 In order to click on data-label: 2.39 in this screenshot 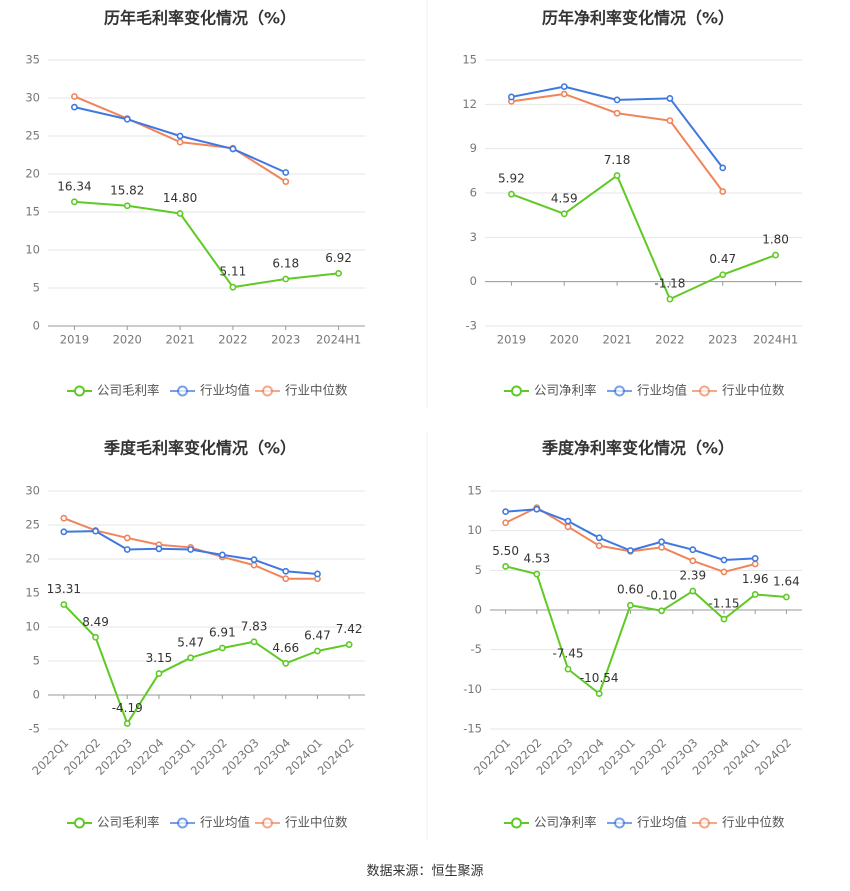, I will do `click(692, 576)`.